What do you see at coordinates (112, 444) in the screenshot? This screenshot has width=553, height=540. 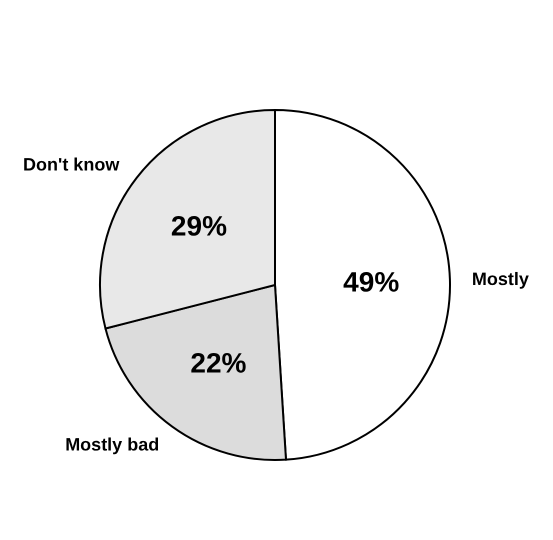 I see `slice-label: Mostly bad` at bounding box center [112, 444].